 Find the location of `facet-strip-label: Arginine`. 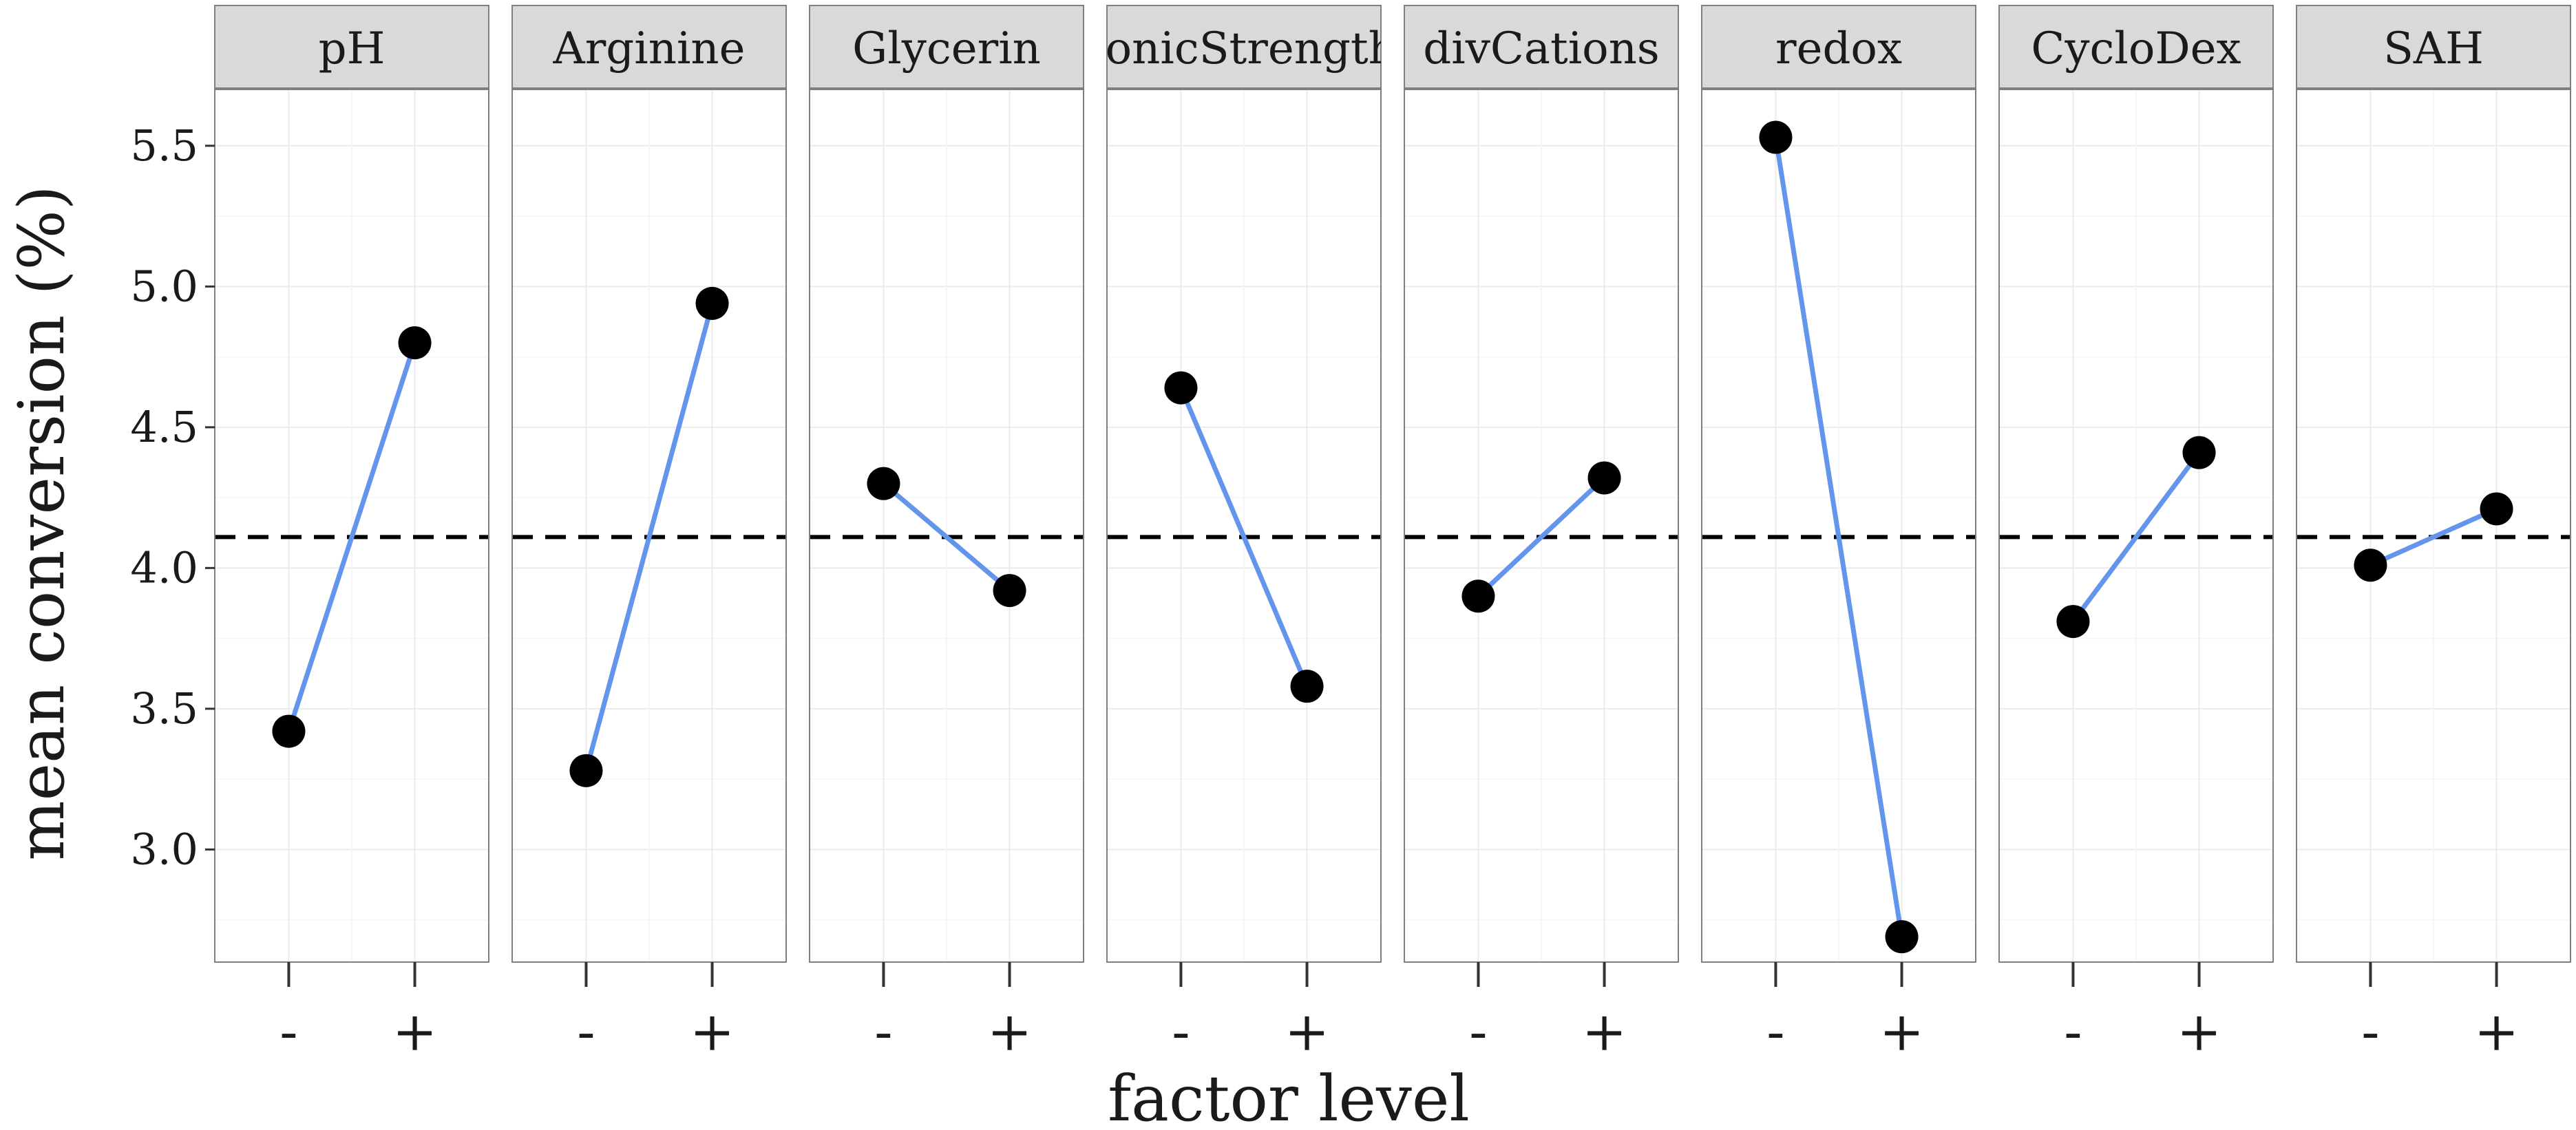

facet-strip-label: Arginine is located at coordinates (649, 48).